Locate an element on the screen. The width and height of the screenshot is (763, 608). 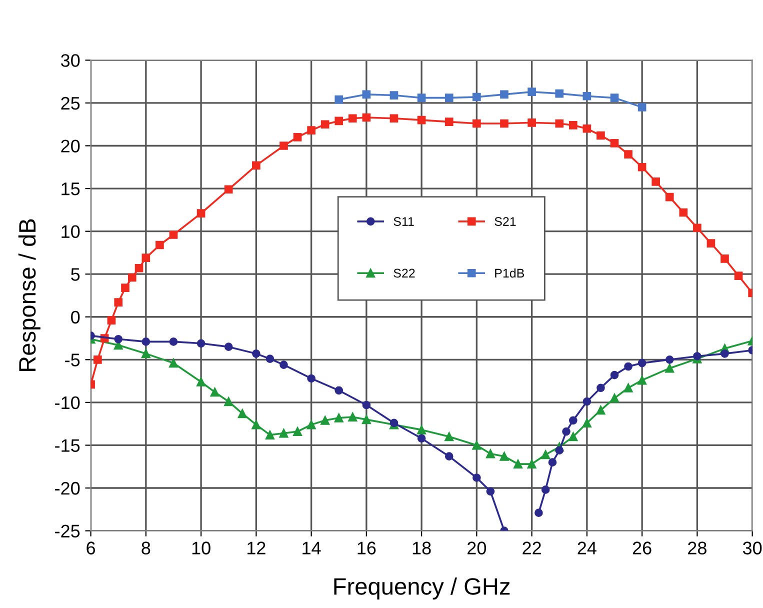
y-tick-label: -25 is located at coordinates (67, 531).